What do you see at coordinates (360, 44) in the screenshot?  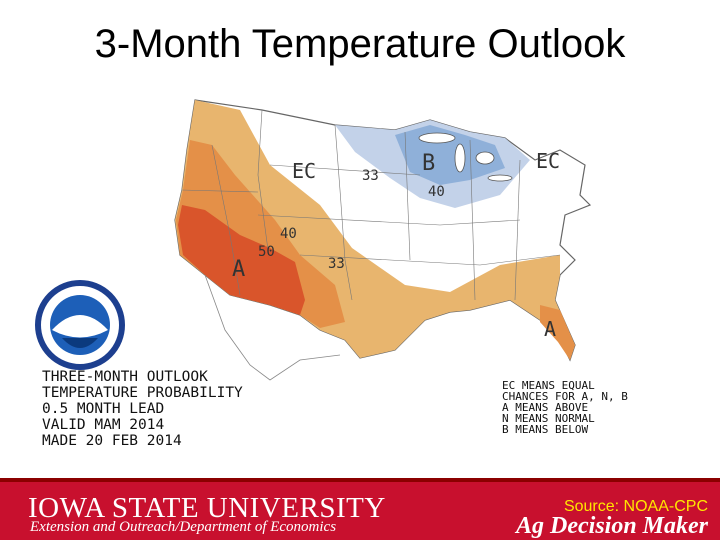 I see `slide-title: 3-Month Temperature Outlook` at bounding box center [360, 44].